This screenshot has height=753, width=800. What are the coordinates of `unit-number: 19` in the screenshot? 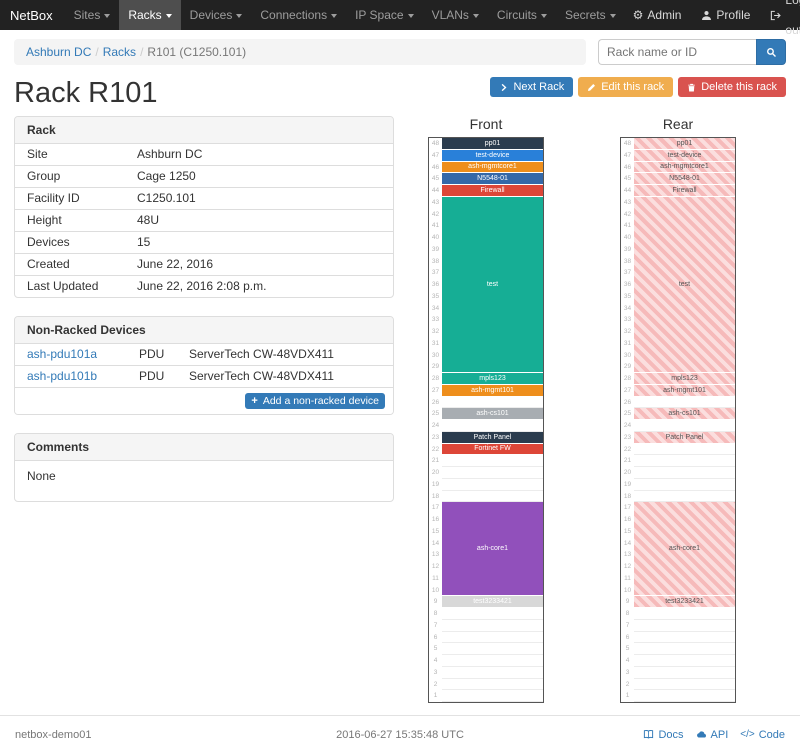 It's located at (627, 484).